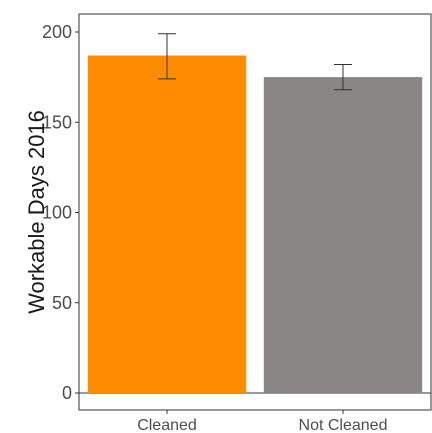 This screenshot has width=432, height=433. Describe the element at coordinates (62, 303) in the screenshot. I see `y-tick-label-50: 50` at that location.